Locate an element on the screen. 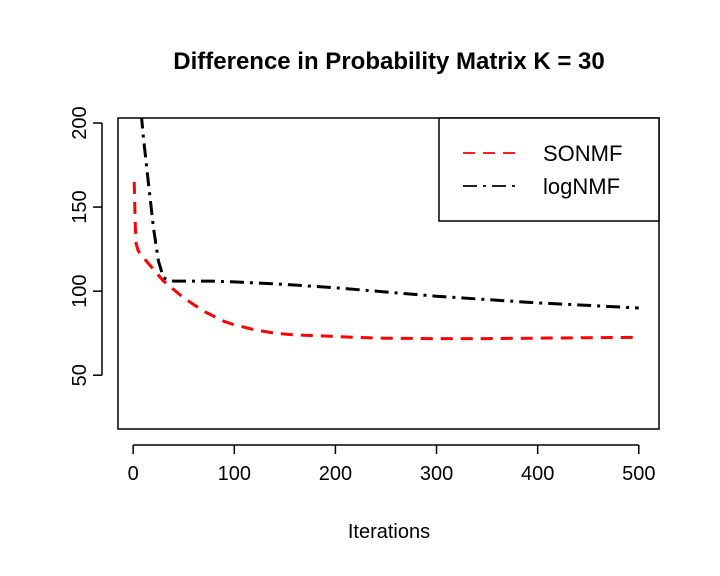 The image size is (720, 576). x-tick-label: 500 is located at coordinates (638, 474).